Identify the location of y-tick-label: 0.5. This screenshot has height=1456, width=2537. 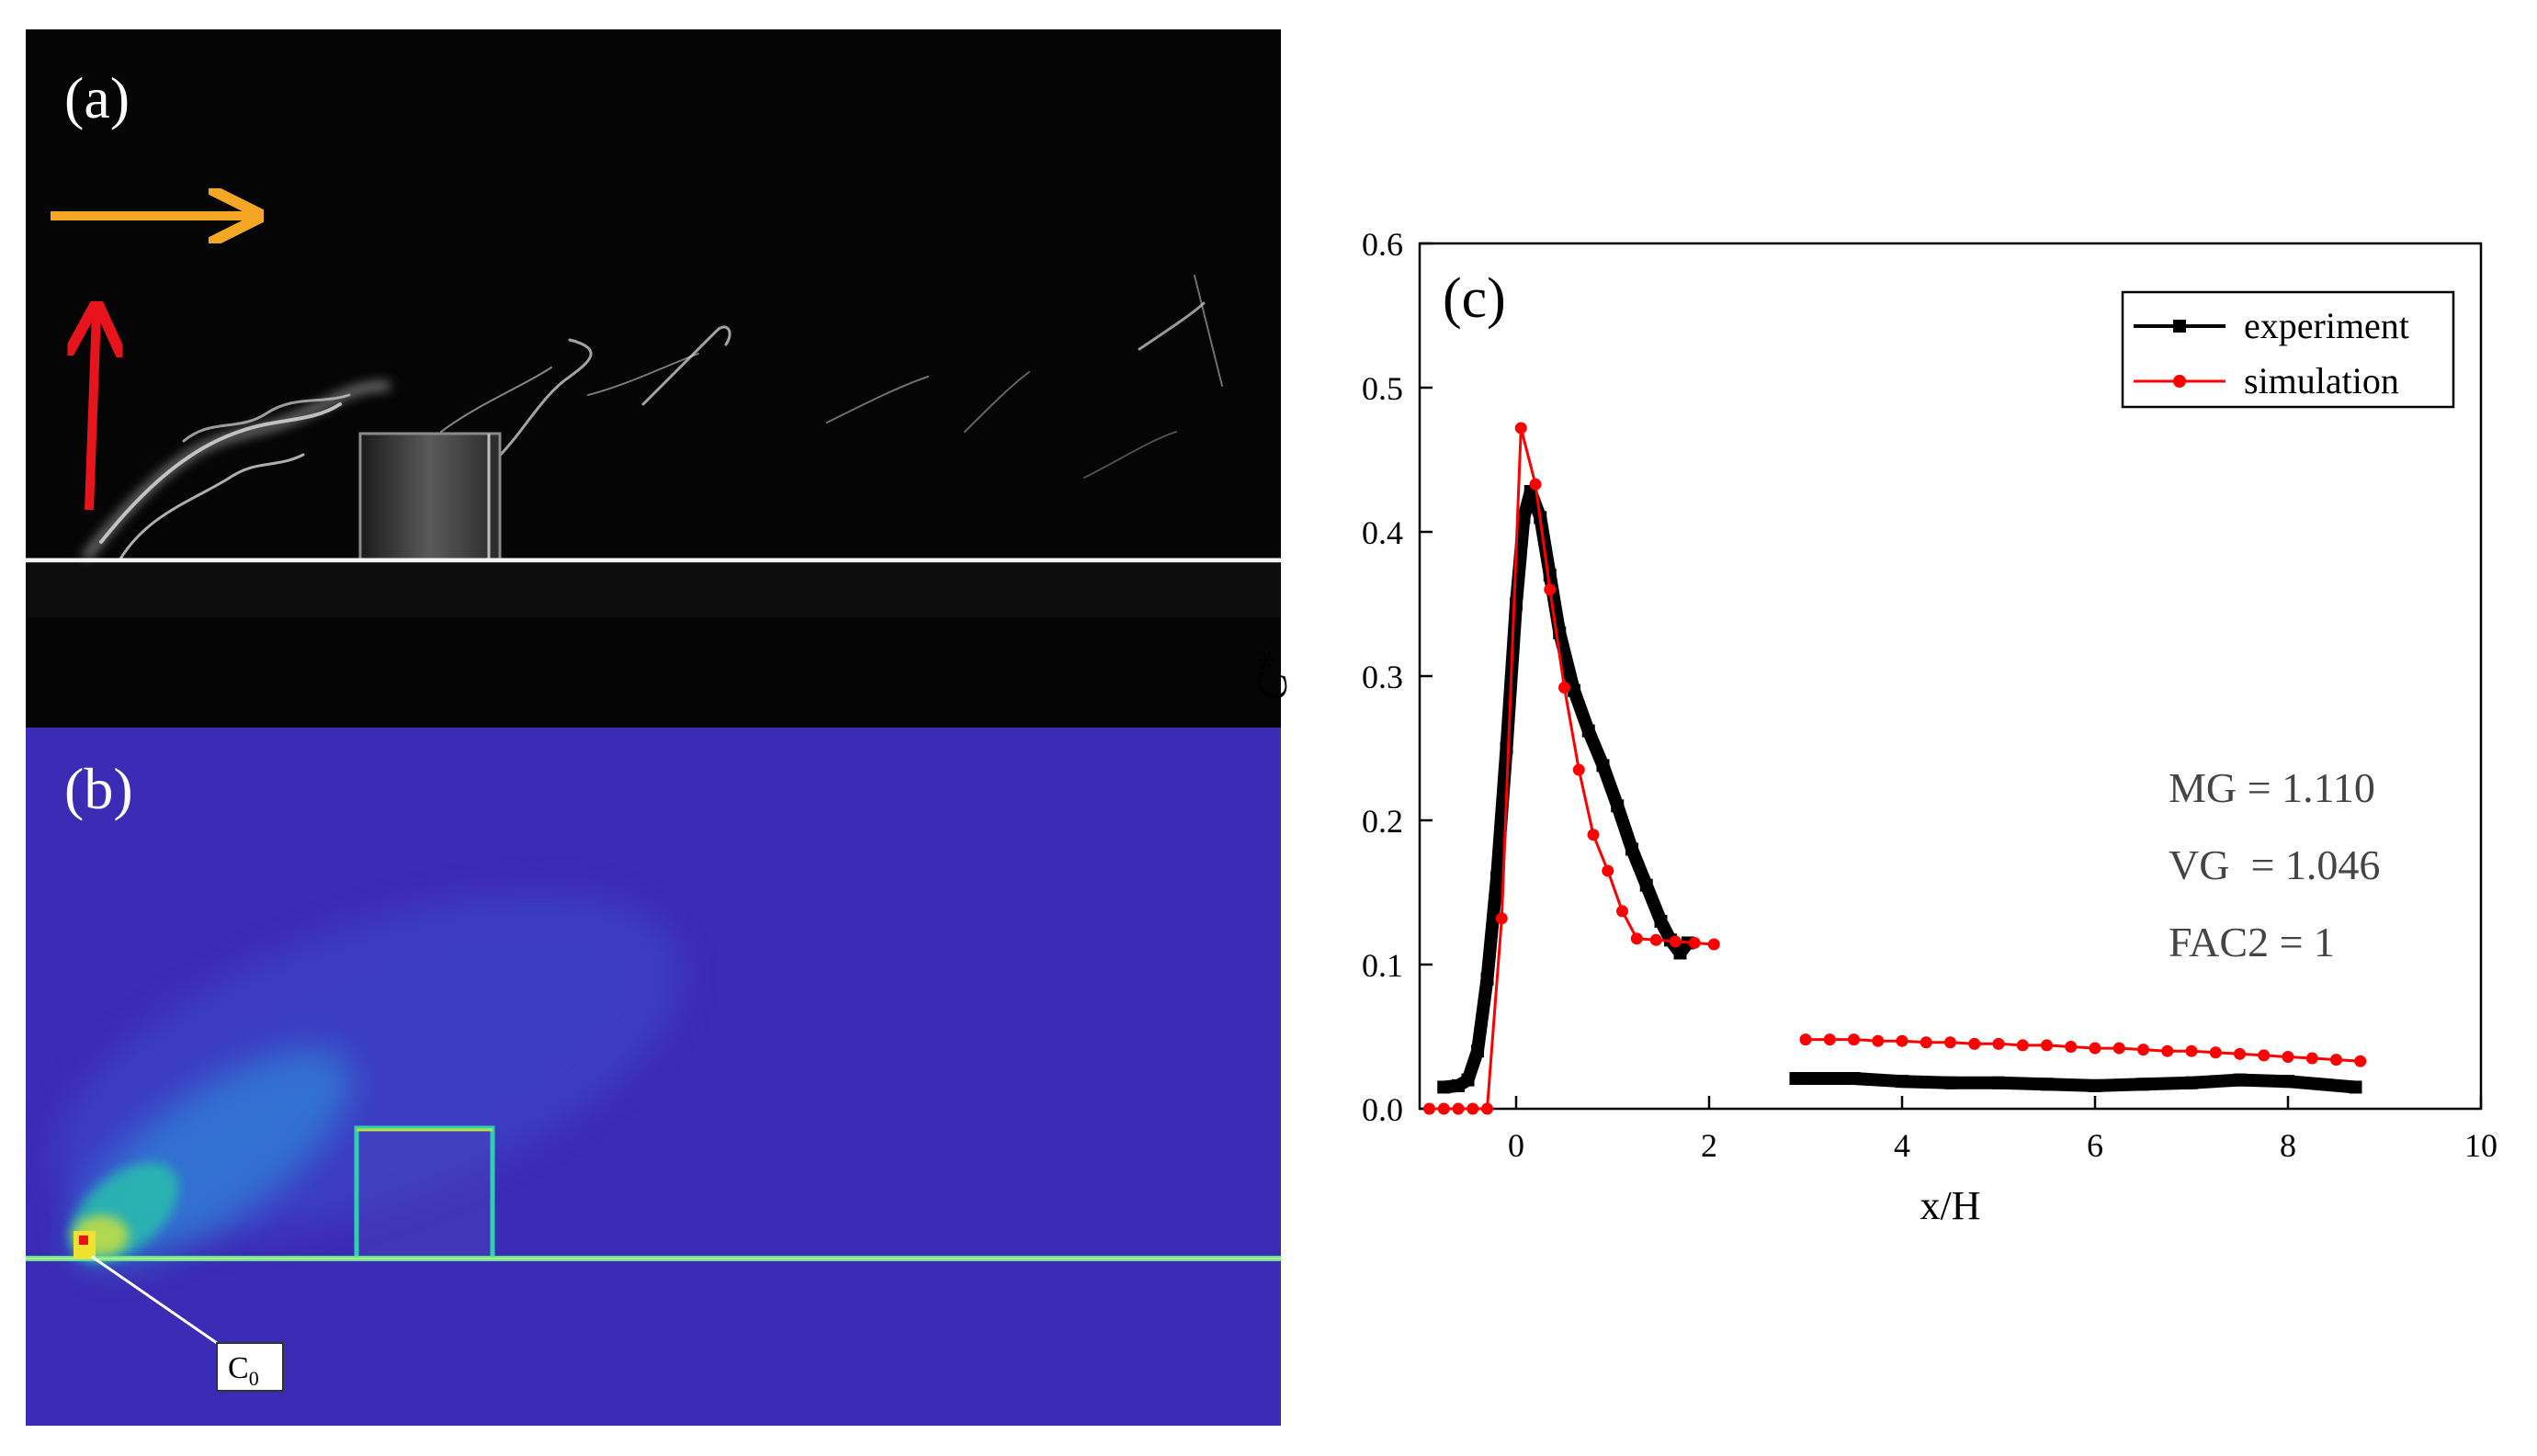
(1382, 388).